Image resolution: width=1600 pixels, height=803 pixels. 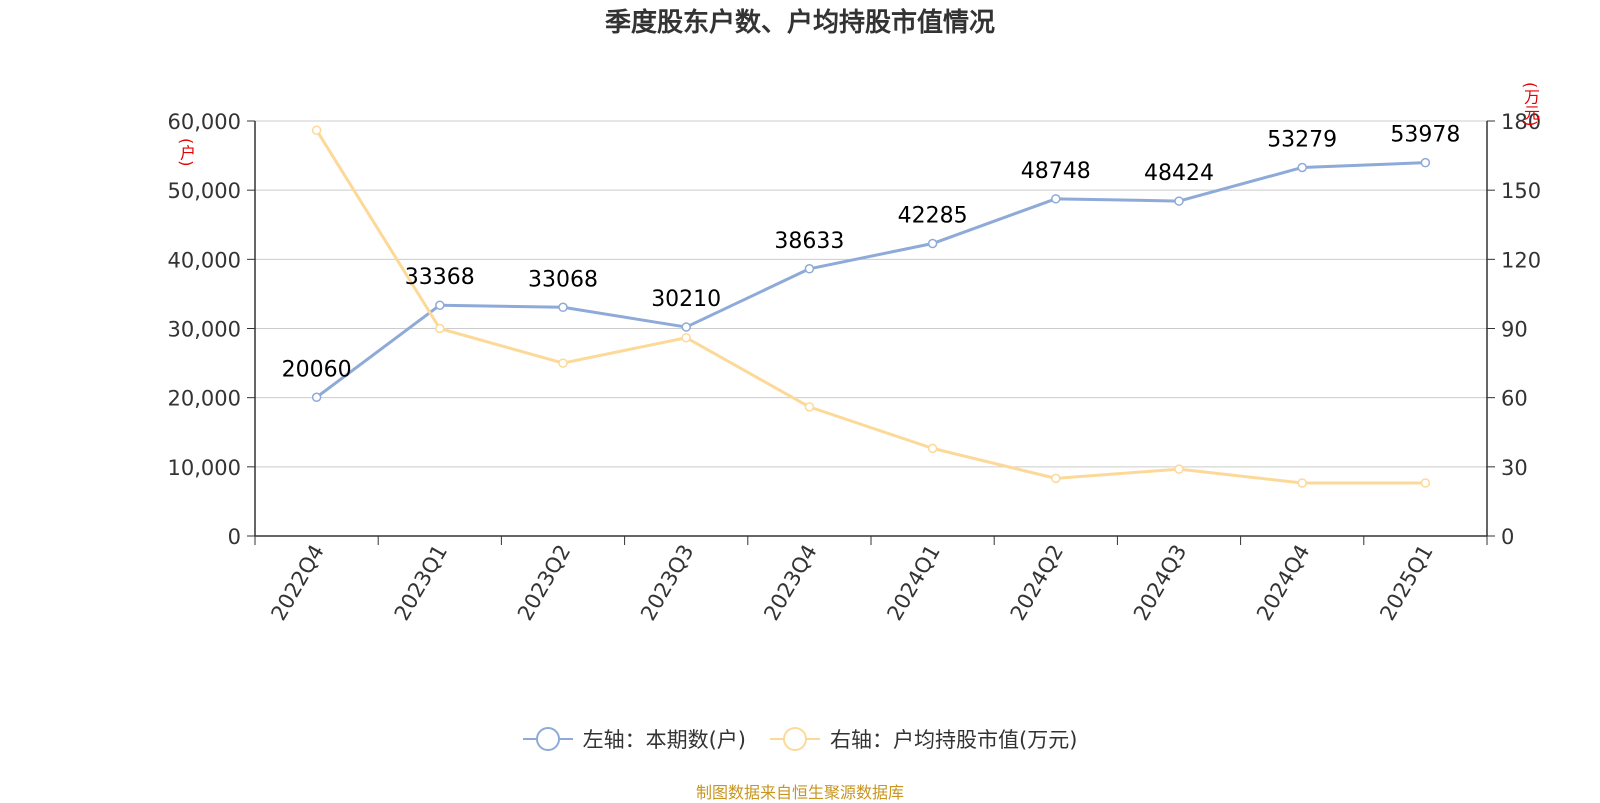 I want to click on x-axis-tick-label: 2024Q1, so click(x=913, y=583).